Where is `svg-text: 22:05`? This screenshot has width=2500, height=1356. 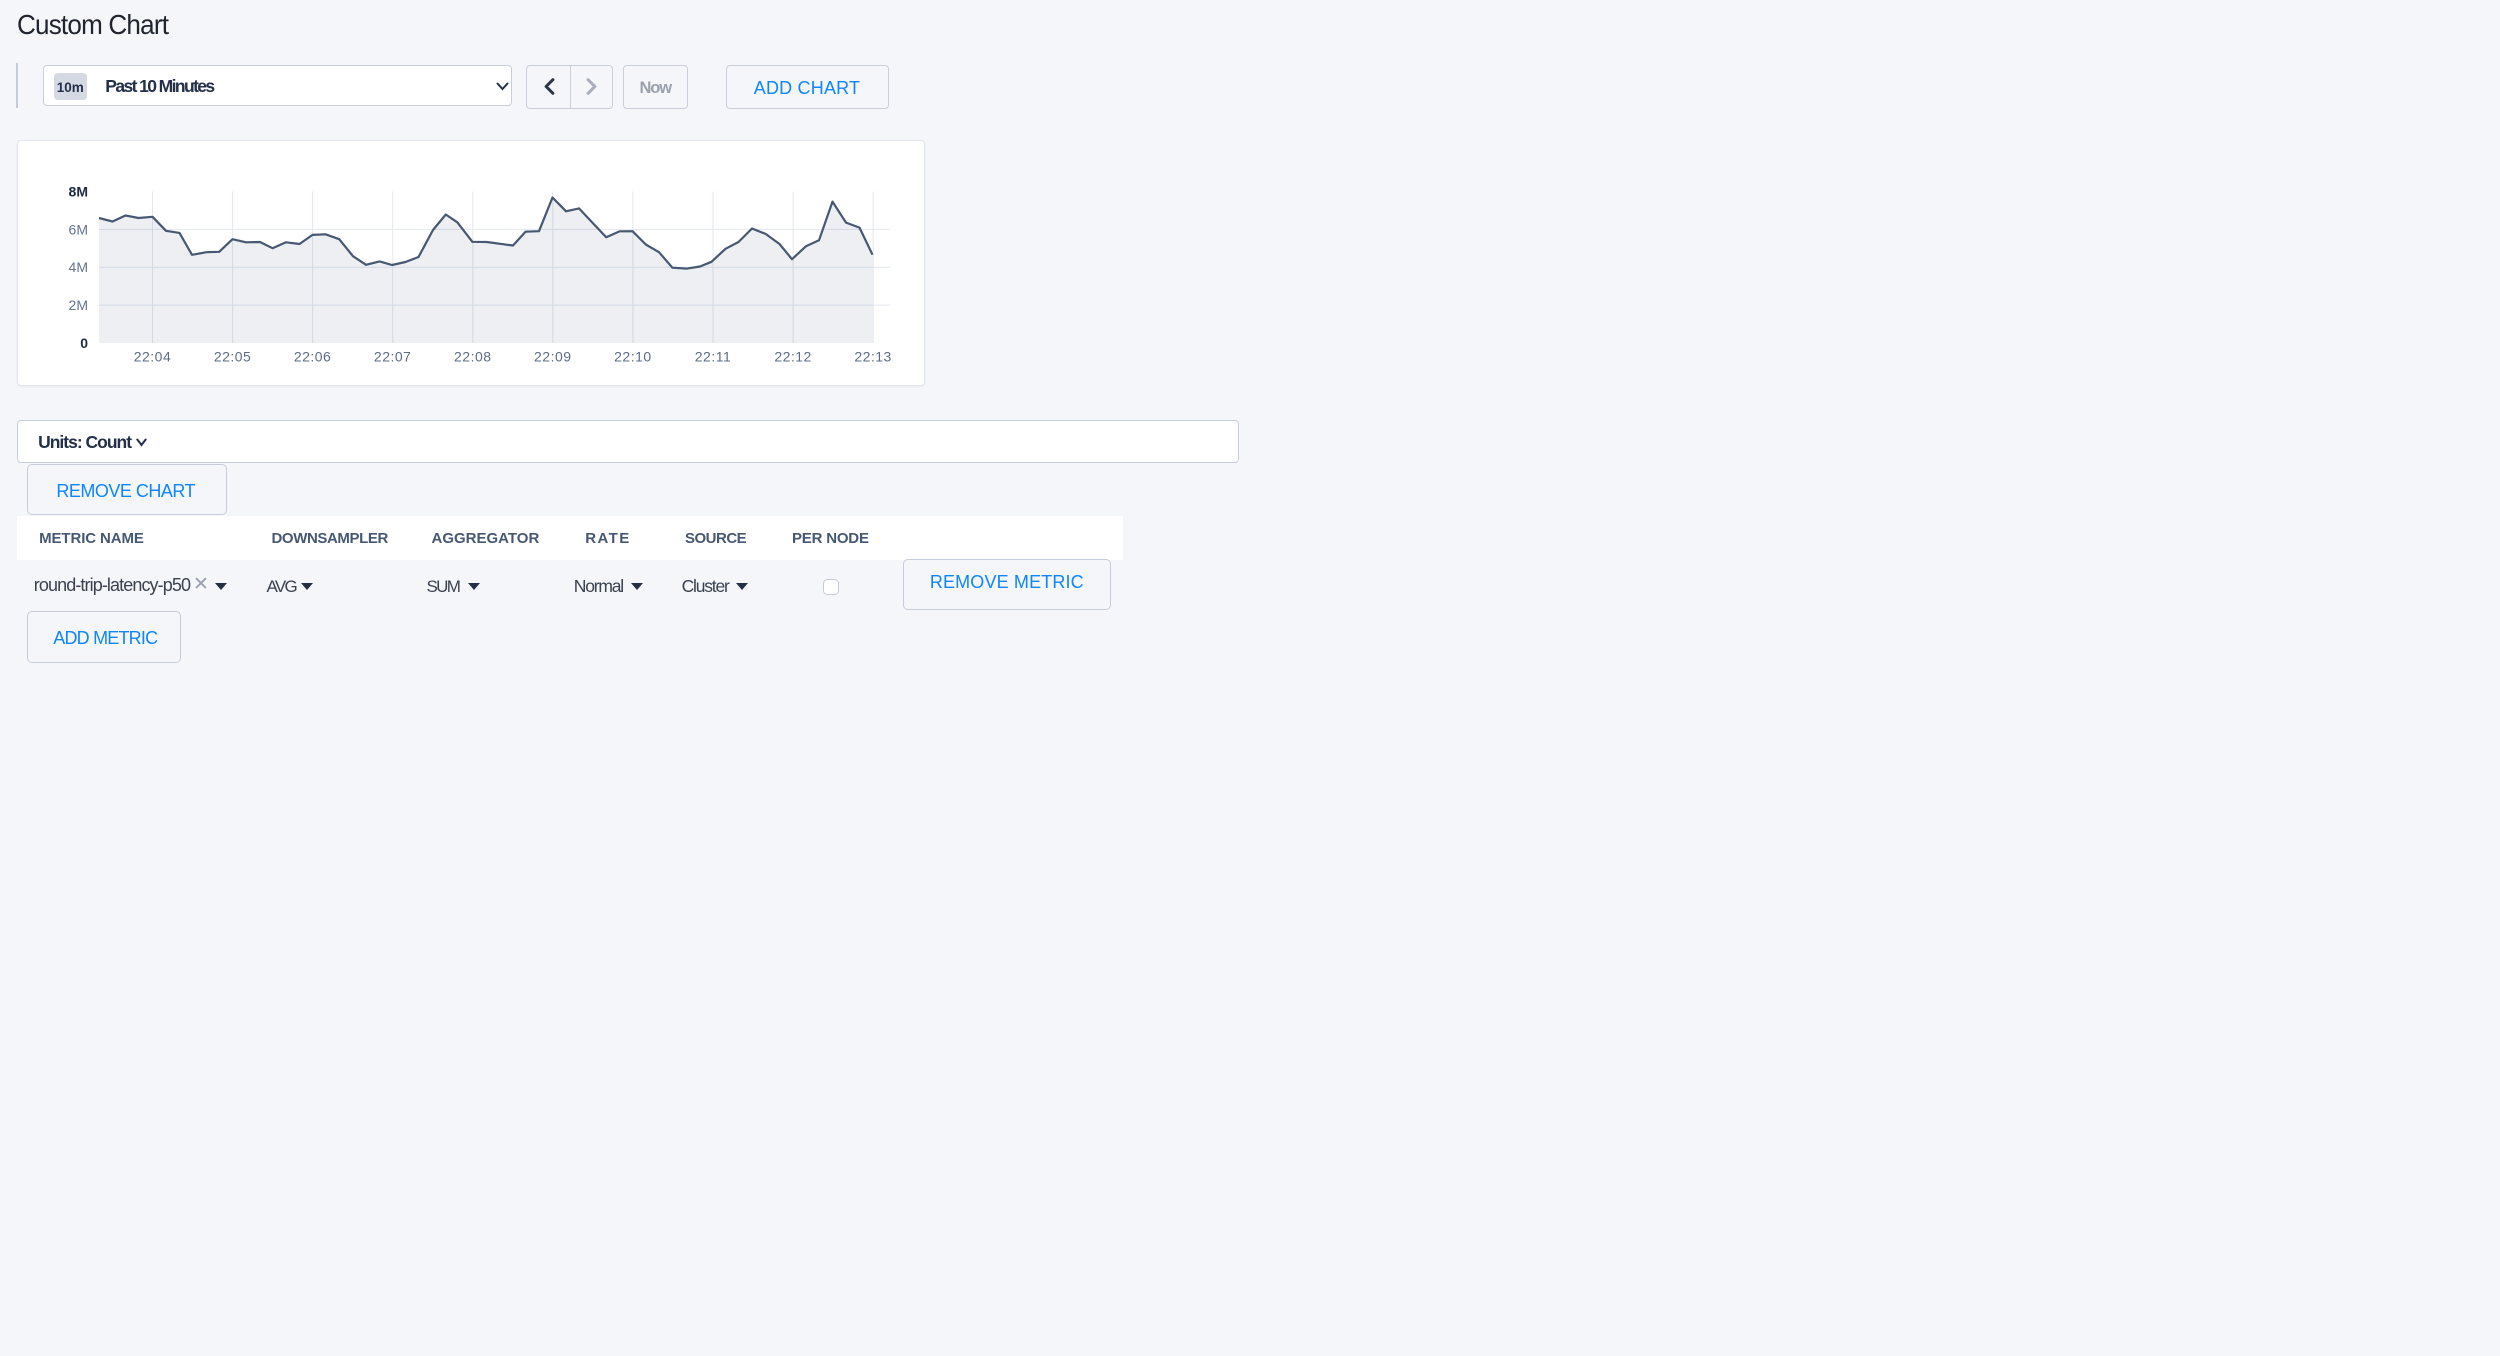
svg-text: 22:05 is located at coordinates (232, 357).